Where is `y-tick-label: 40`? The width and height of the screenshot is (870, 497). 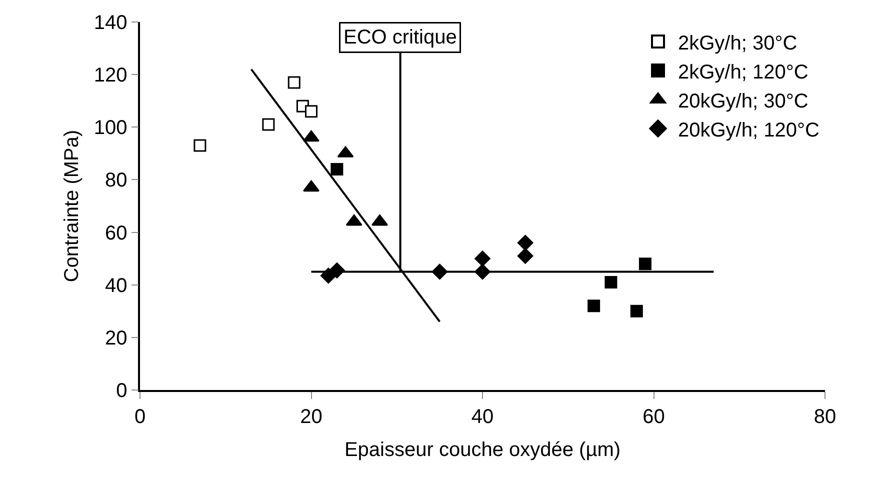 y-tick-label: 40 is located at coordinates (116, 285).